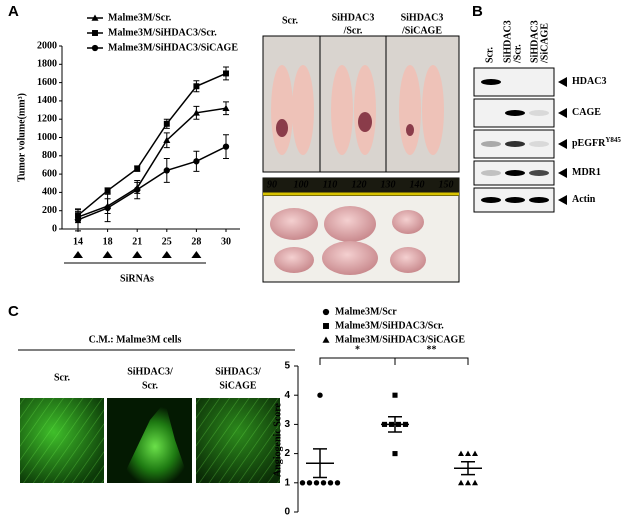 The image size is (640, 519). I want to click on blot-column-label: /SiCAGE, so click(544, 43).